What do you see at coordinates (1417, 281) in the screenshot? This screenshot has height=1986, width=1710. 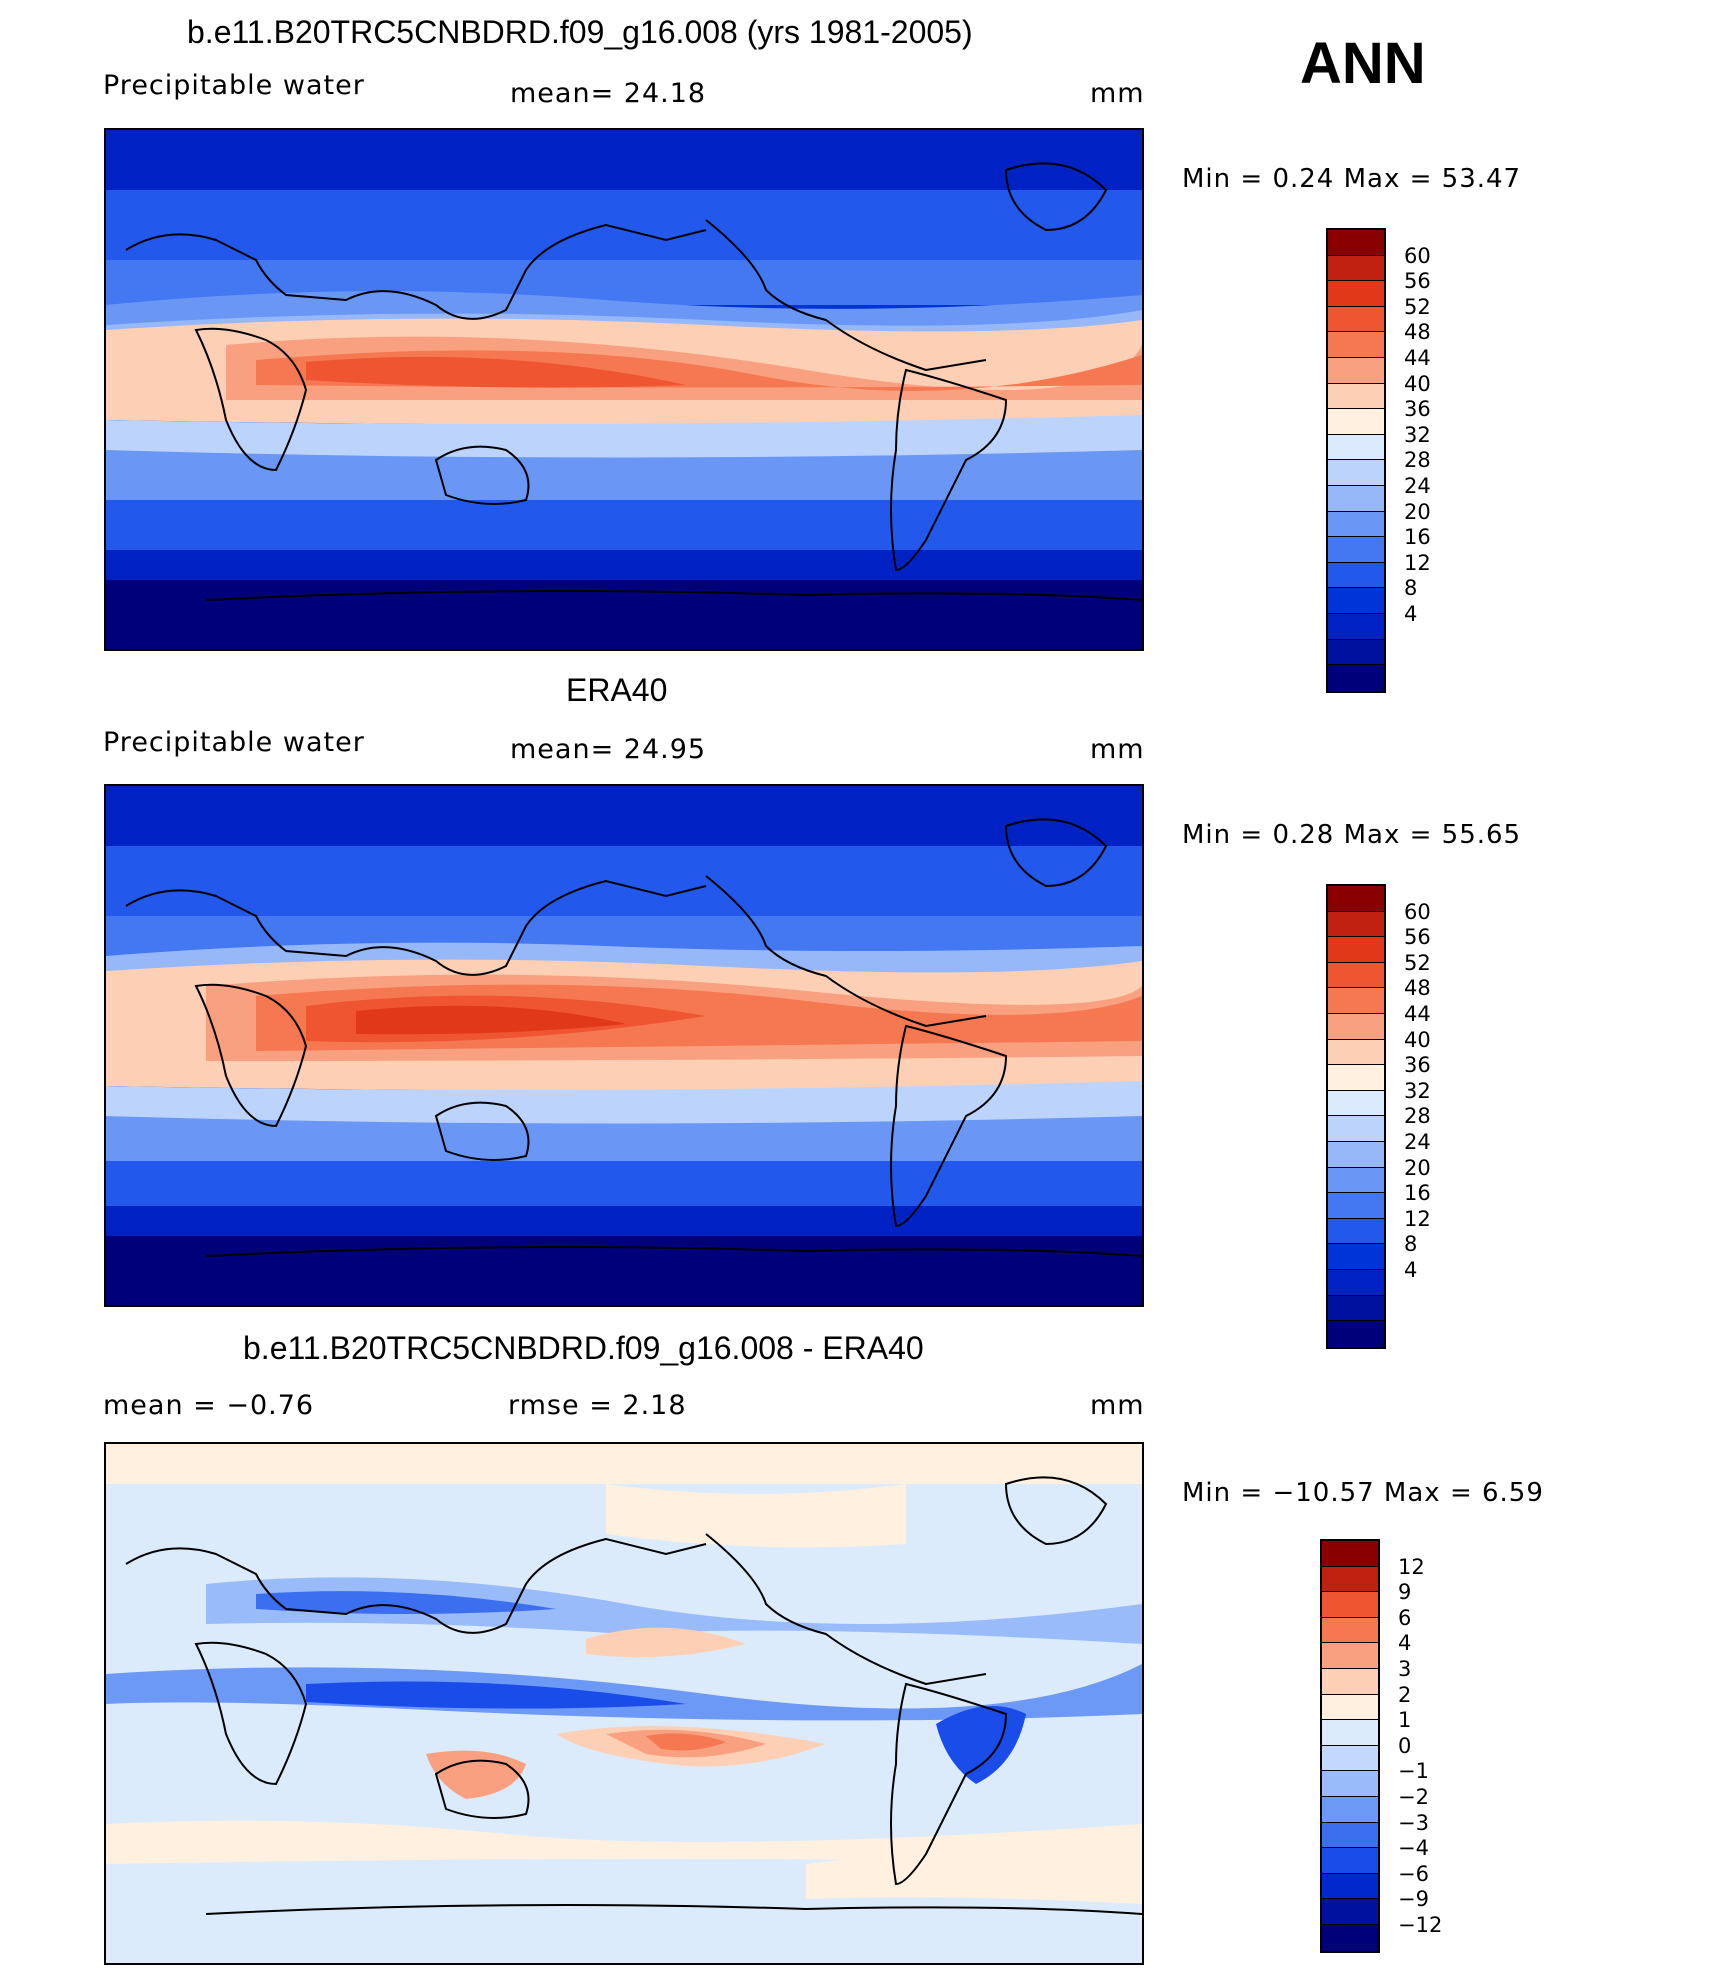 I see `panel1-colorbar-tick-label: 56` at bounding box center [1417, 281].